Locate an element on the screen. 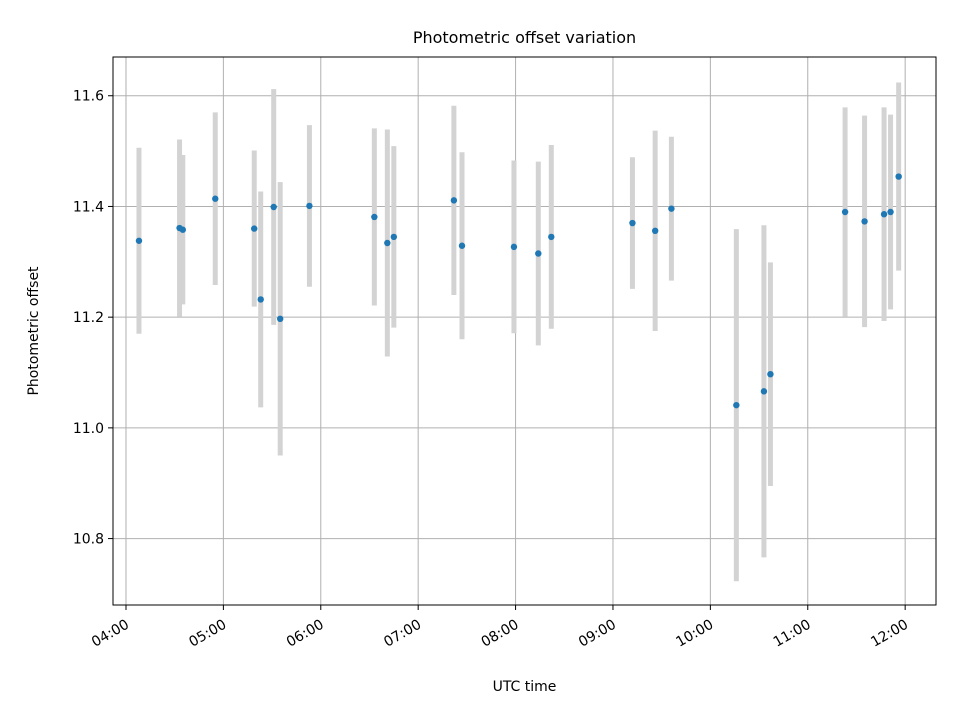  y-tick-label: 10.8 is located at coordinates (88, 540).